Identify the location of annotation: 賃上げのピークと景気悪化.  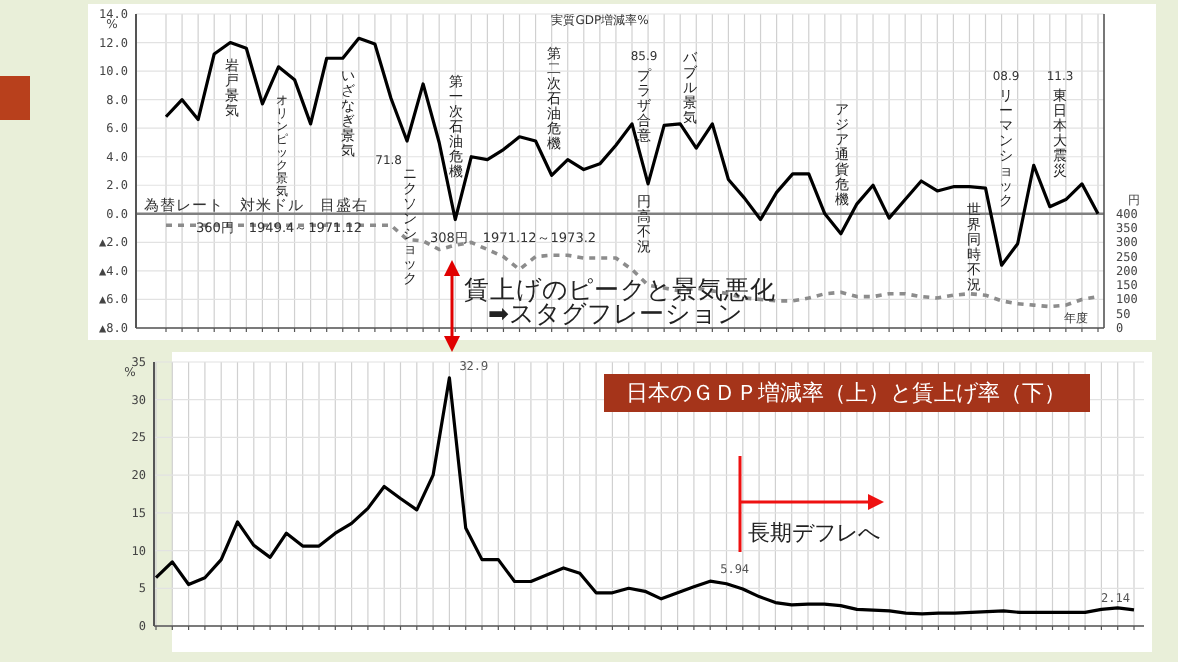
(620, 289).